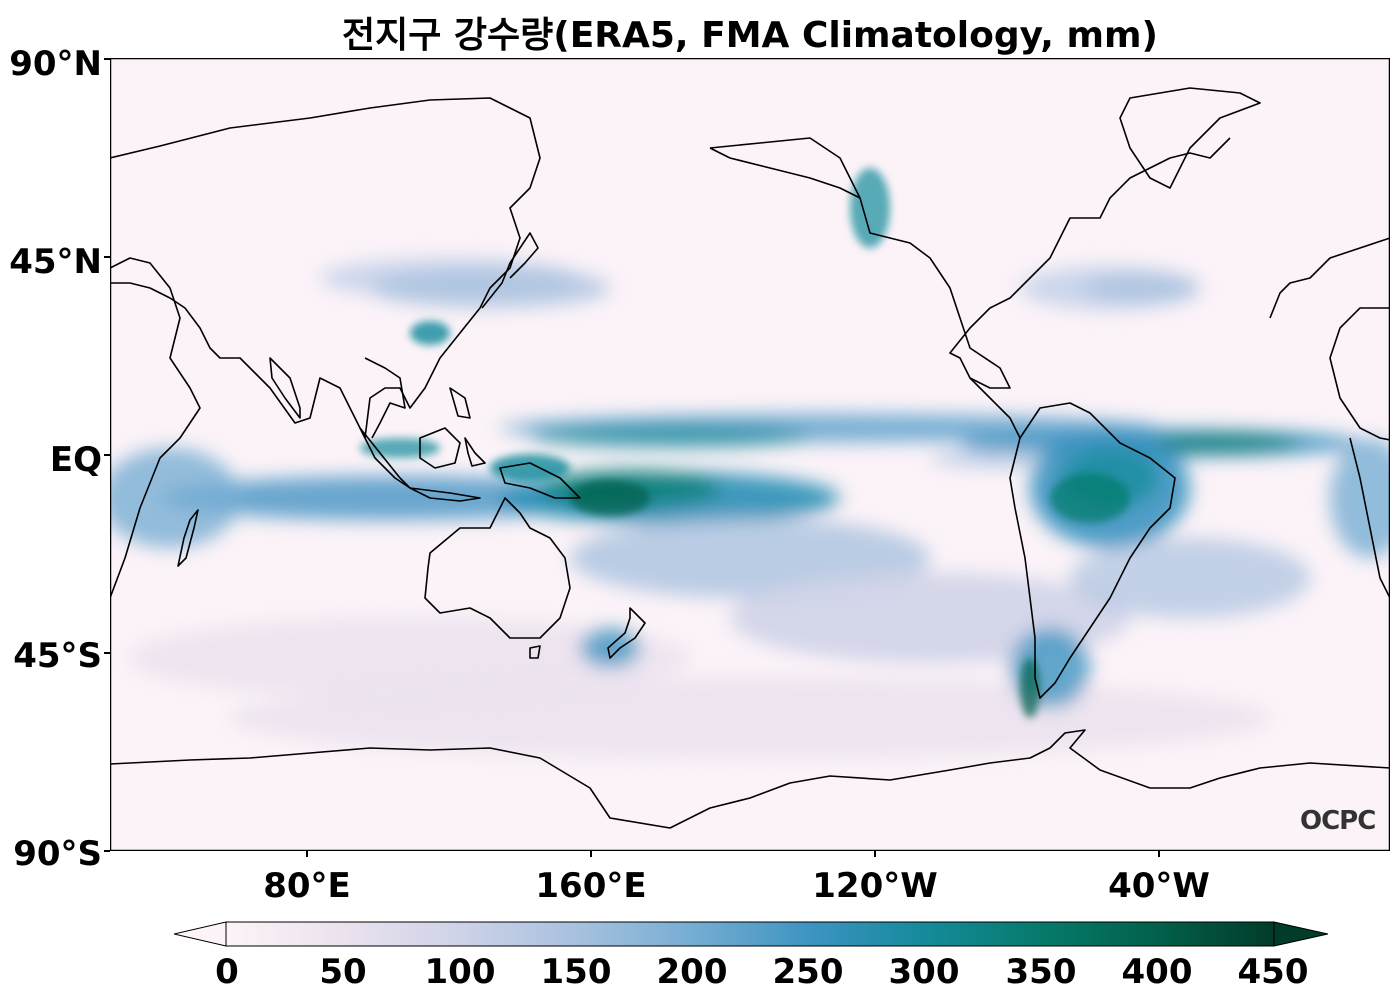 The height and width of the screenshot is (1005, 1400). Describe the element at coordinates (1273, 972) in the screenshot. I see `cb-tick-450: 450` at that location.